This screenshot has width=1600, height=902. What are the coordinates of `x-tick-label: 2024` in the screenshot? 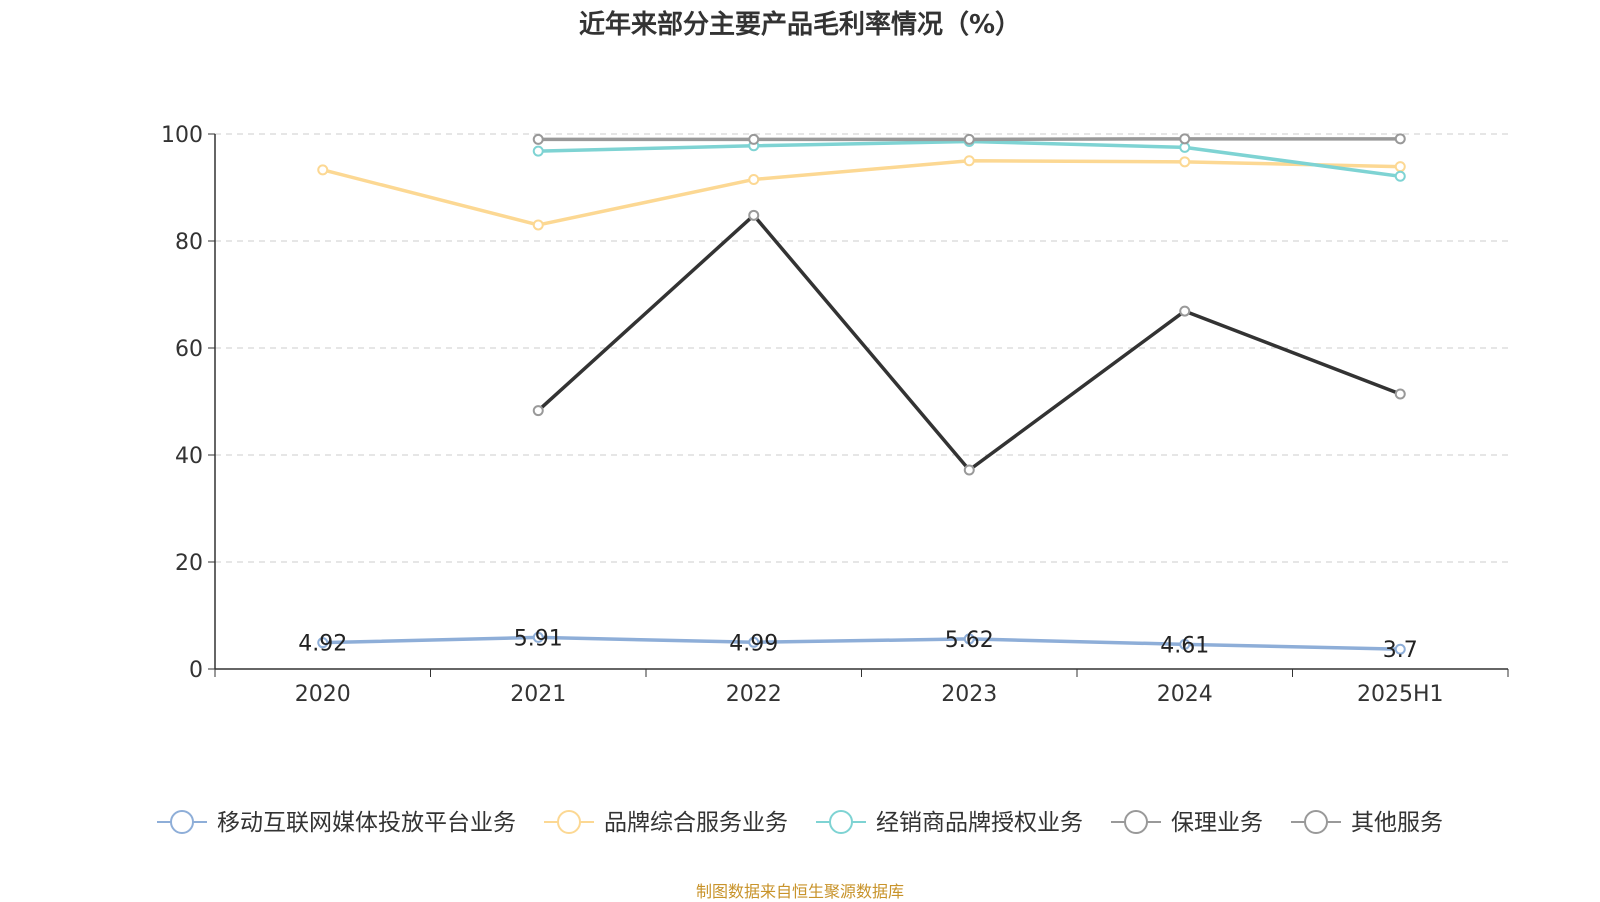 It's located at (1185, 694).